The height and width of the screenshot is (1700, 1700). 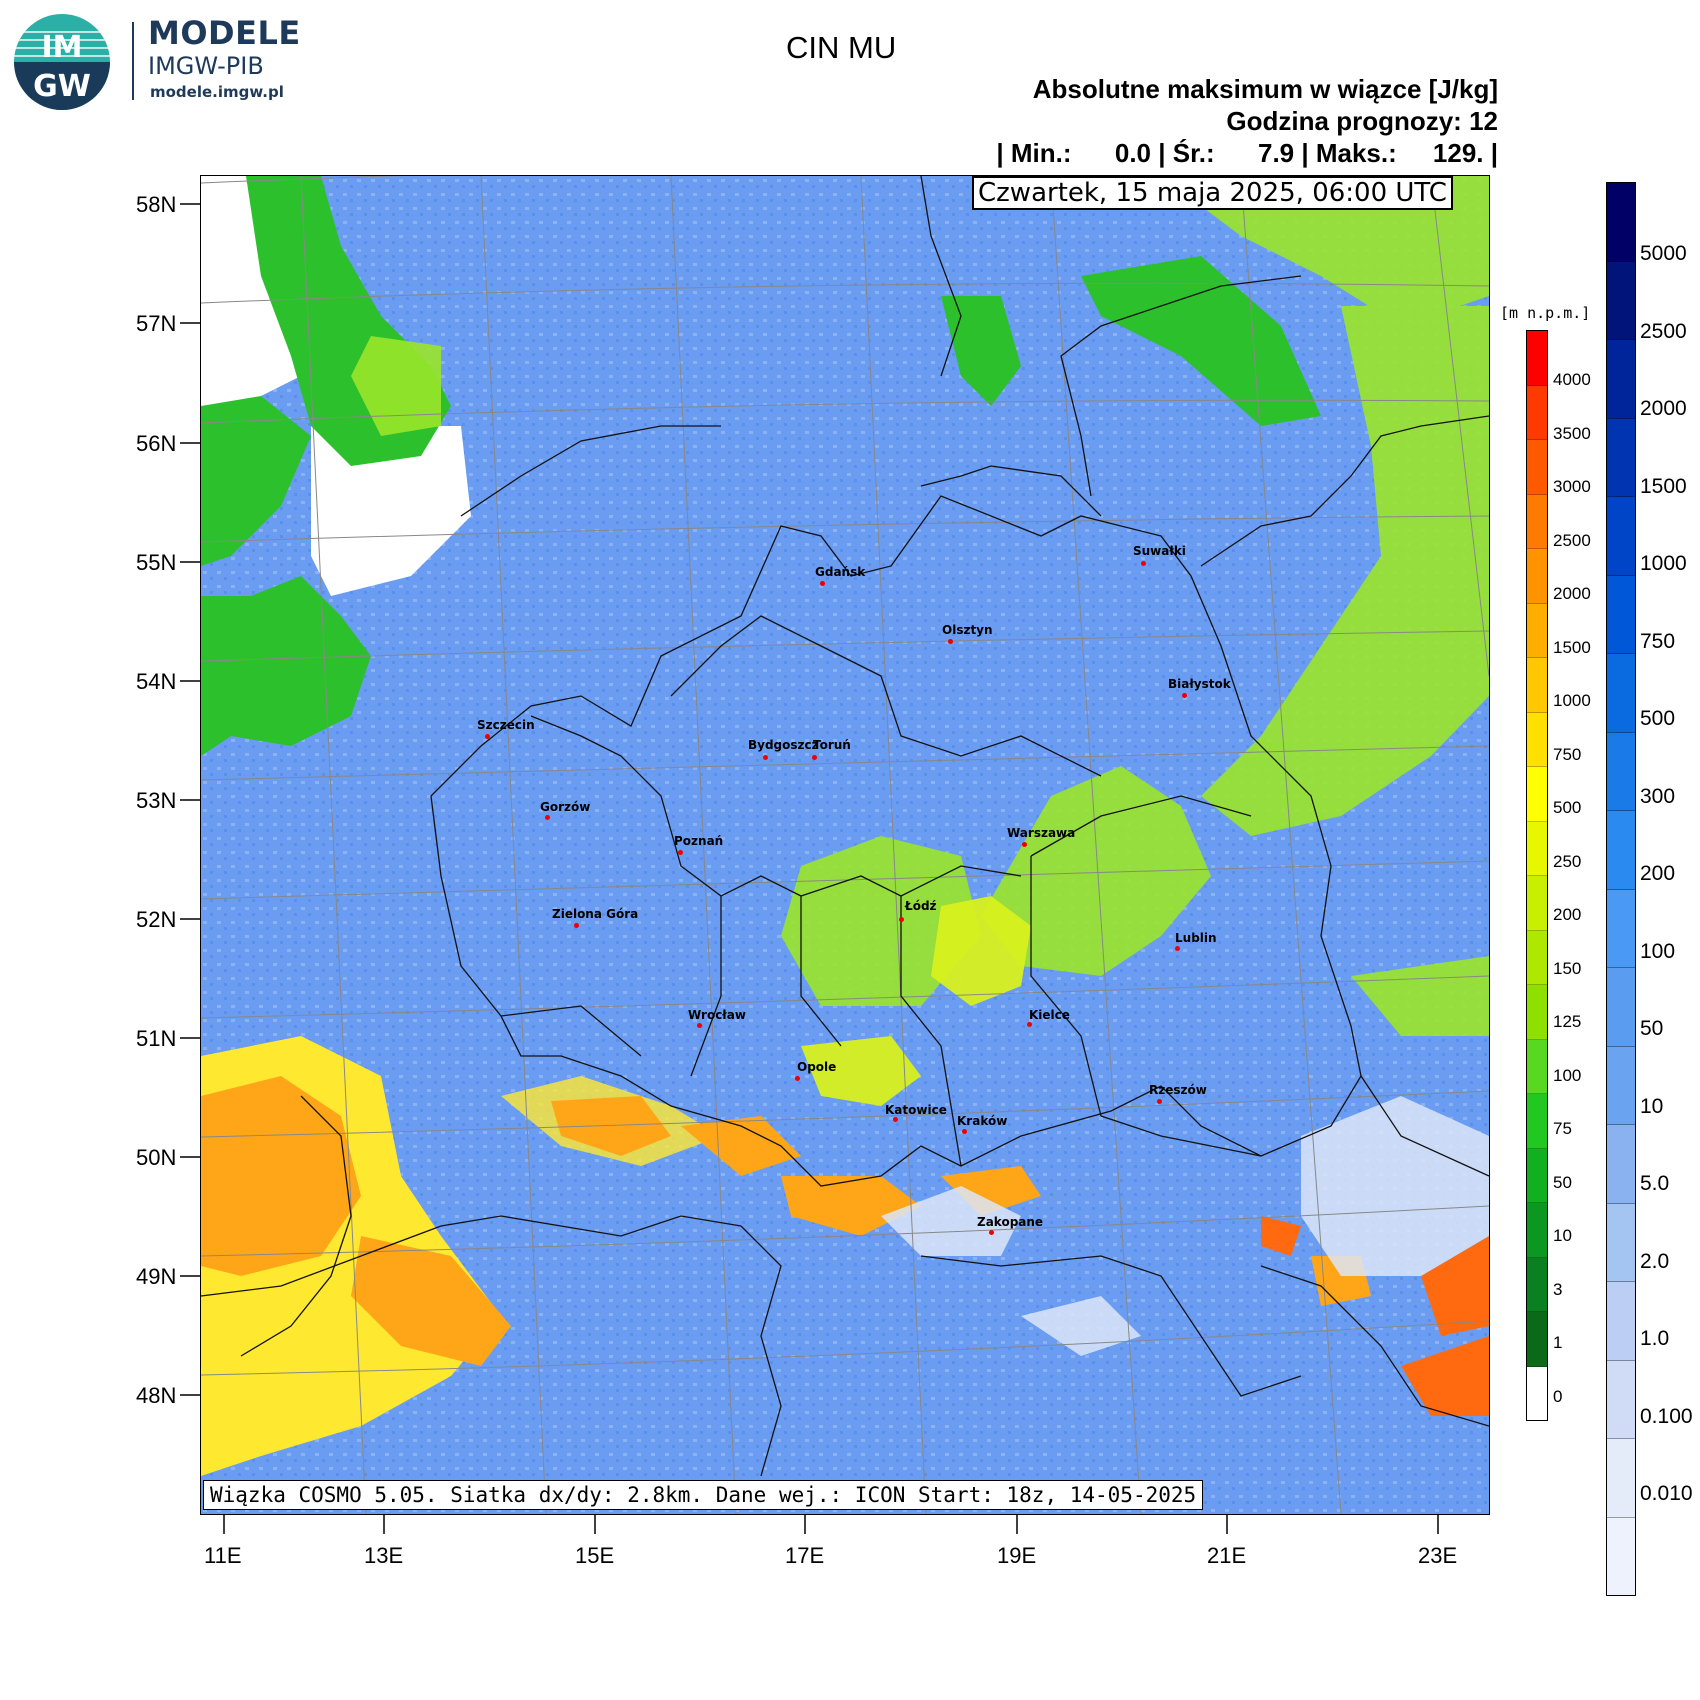 What do you see at coordinates (156, 1395) in the screenshot?
I see `lat-label: 48N` at bounding box center [156, 1395].